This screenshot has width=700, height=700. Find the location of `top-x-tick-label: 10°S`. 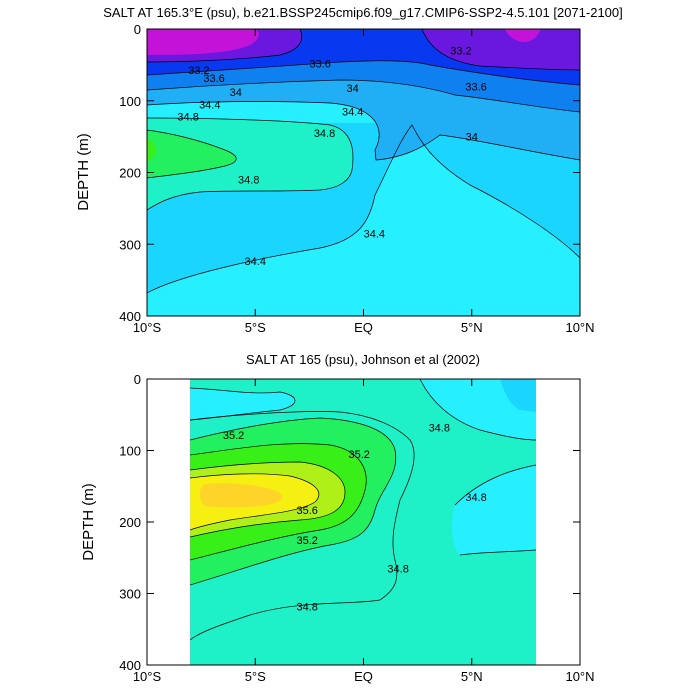

top-x-tick-label: 10°S is located at coordinates (147, 327).